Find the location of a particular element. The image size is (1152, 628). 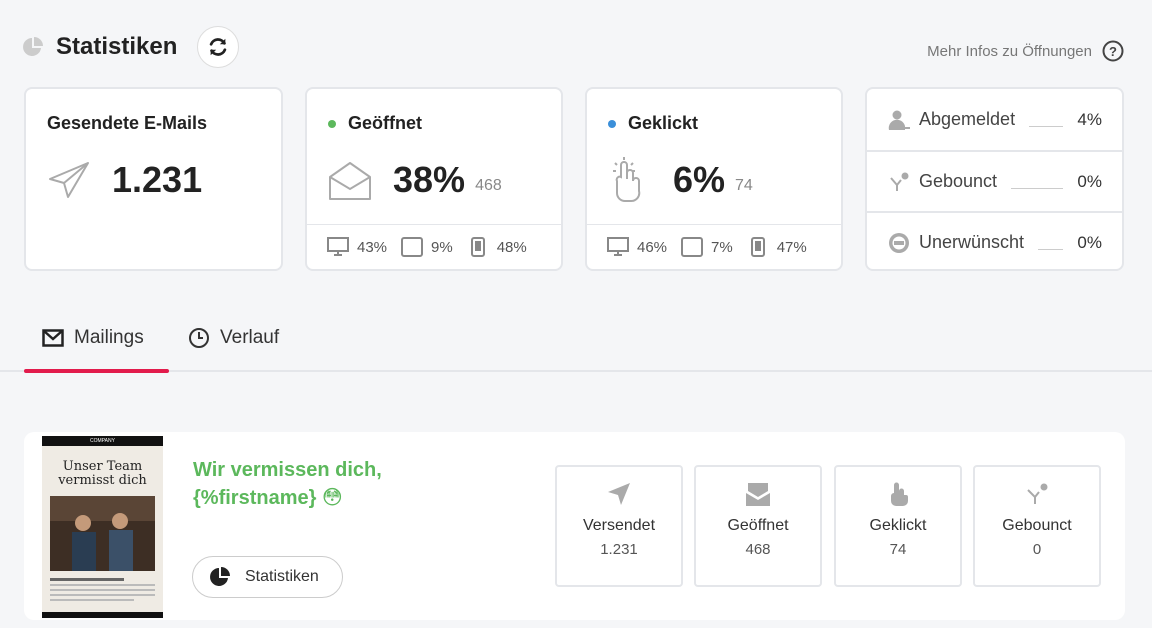

thumb-footer is located at coordinates (102, 615).